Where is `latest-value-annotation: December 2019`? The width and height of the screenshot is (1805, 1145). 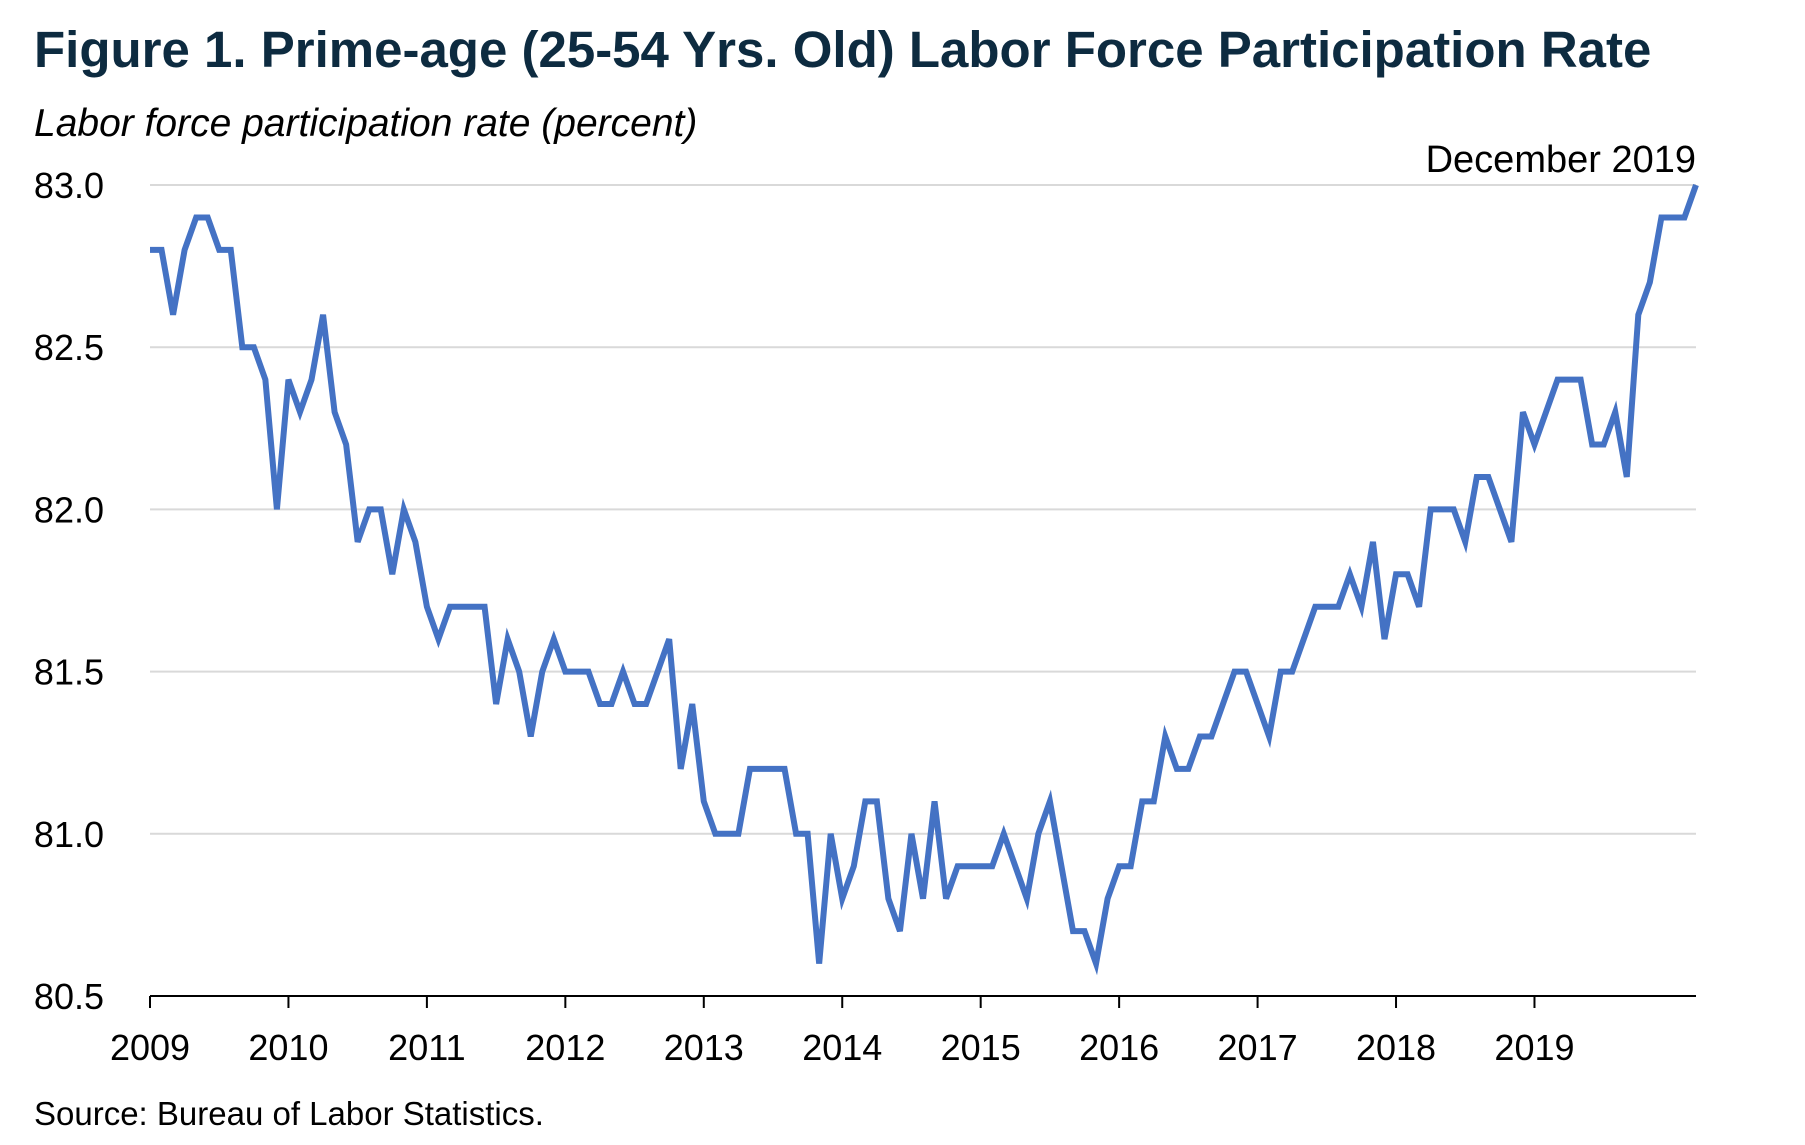
latest-value-annotation: December 2019 is located at coordinates (1561, 160).